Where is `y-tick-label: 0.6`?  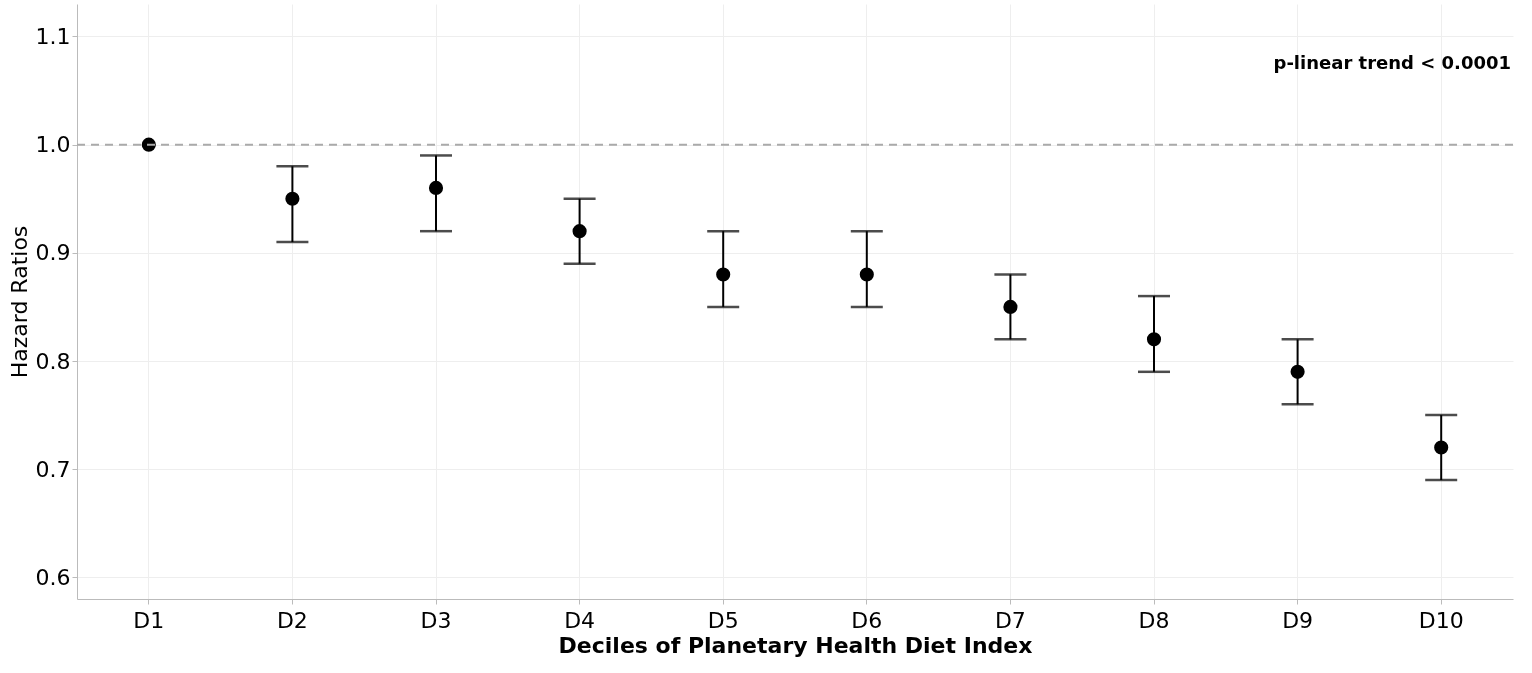 y-tick-label: 0.6 is located at coordinates (53, 577).